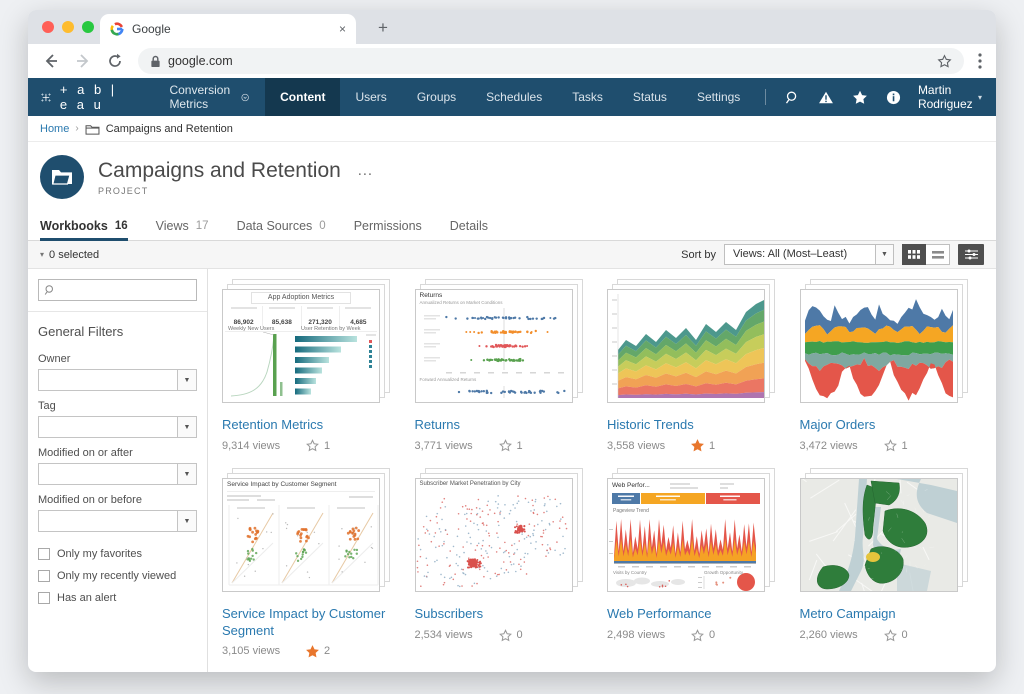 The width and height of the screenshot is (1024, 694). Describe the element at coordinates (117, 474) in the screenshot. I see `modified-after-select: ▼` at that location.